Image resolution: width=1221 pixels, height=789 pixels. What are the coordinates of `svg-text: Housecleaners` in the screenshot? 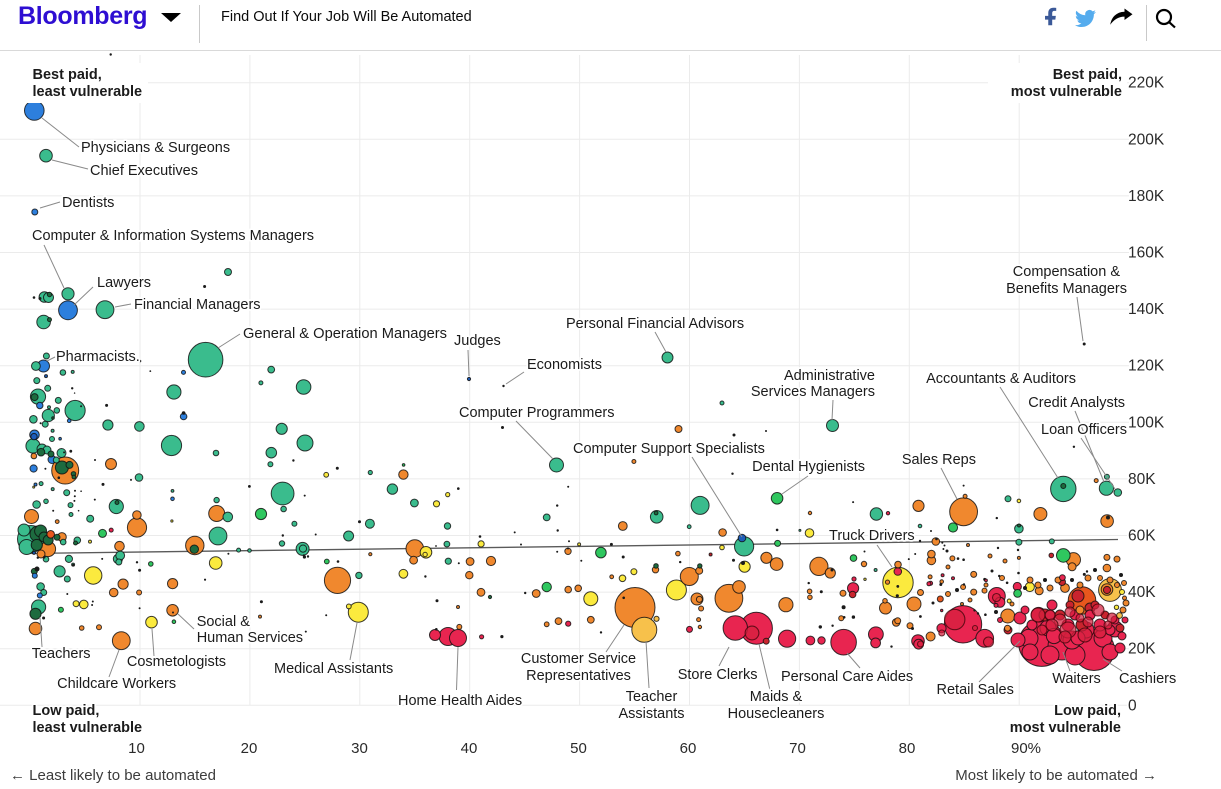 It's located at (776, 714).